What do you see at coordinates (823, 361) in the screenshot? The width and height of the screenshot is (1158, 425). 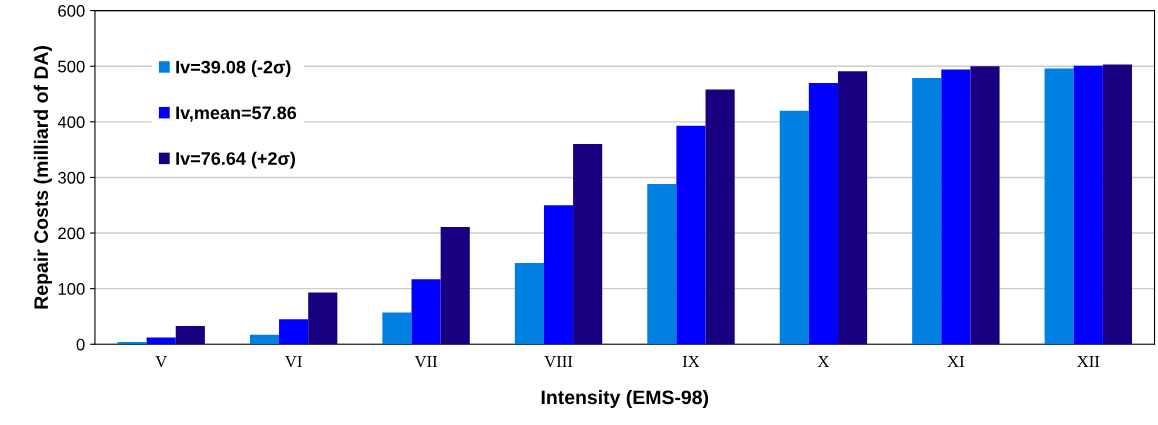 I see `x-tick-label: X` at bounding box center [823, 361].